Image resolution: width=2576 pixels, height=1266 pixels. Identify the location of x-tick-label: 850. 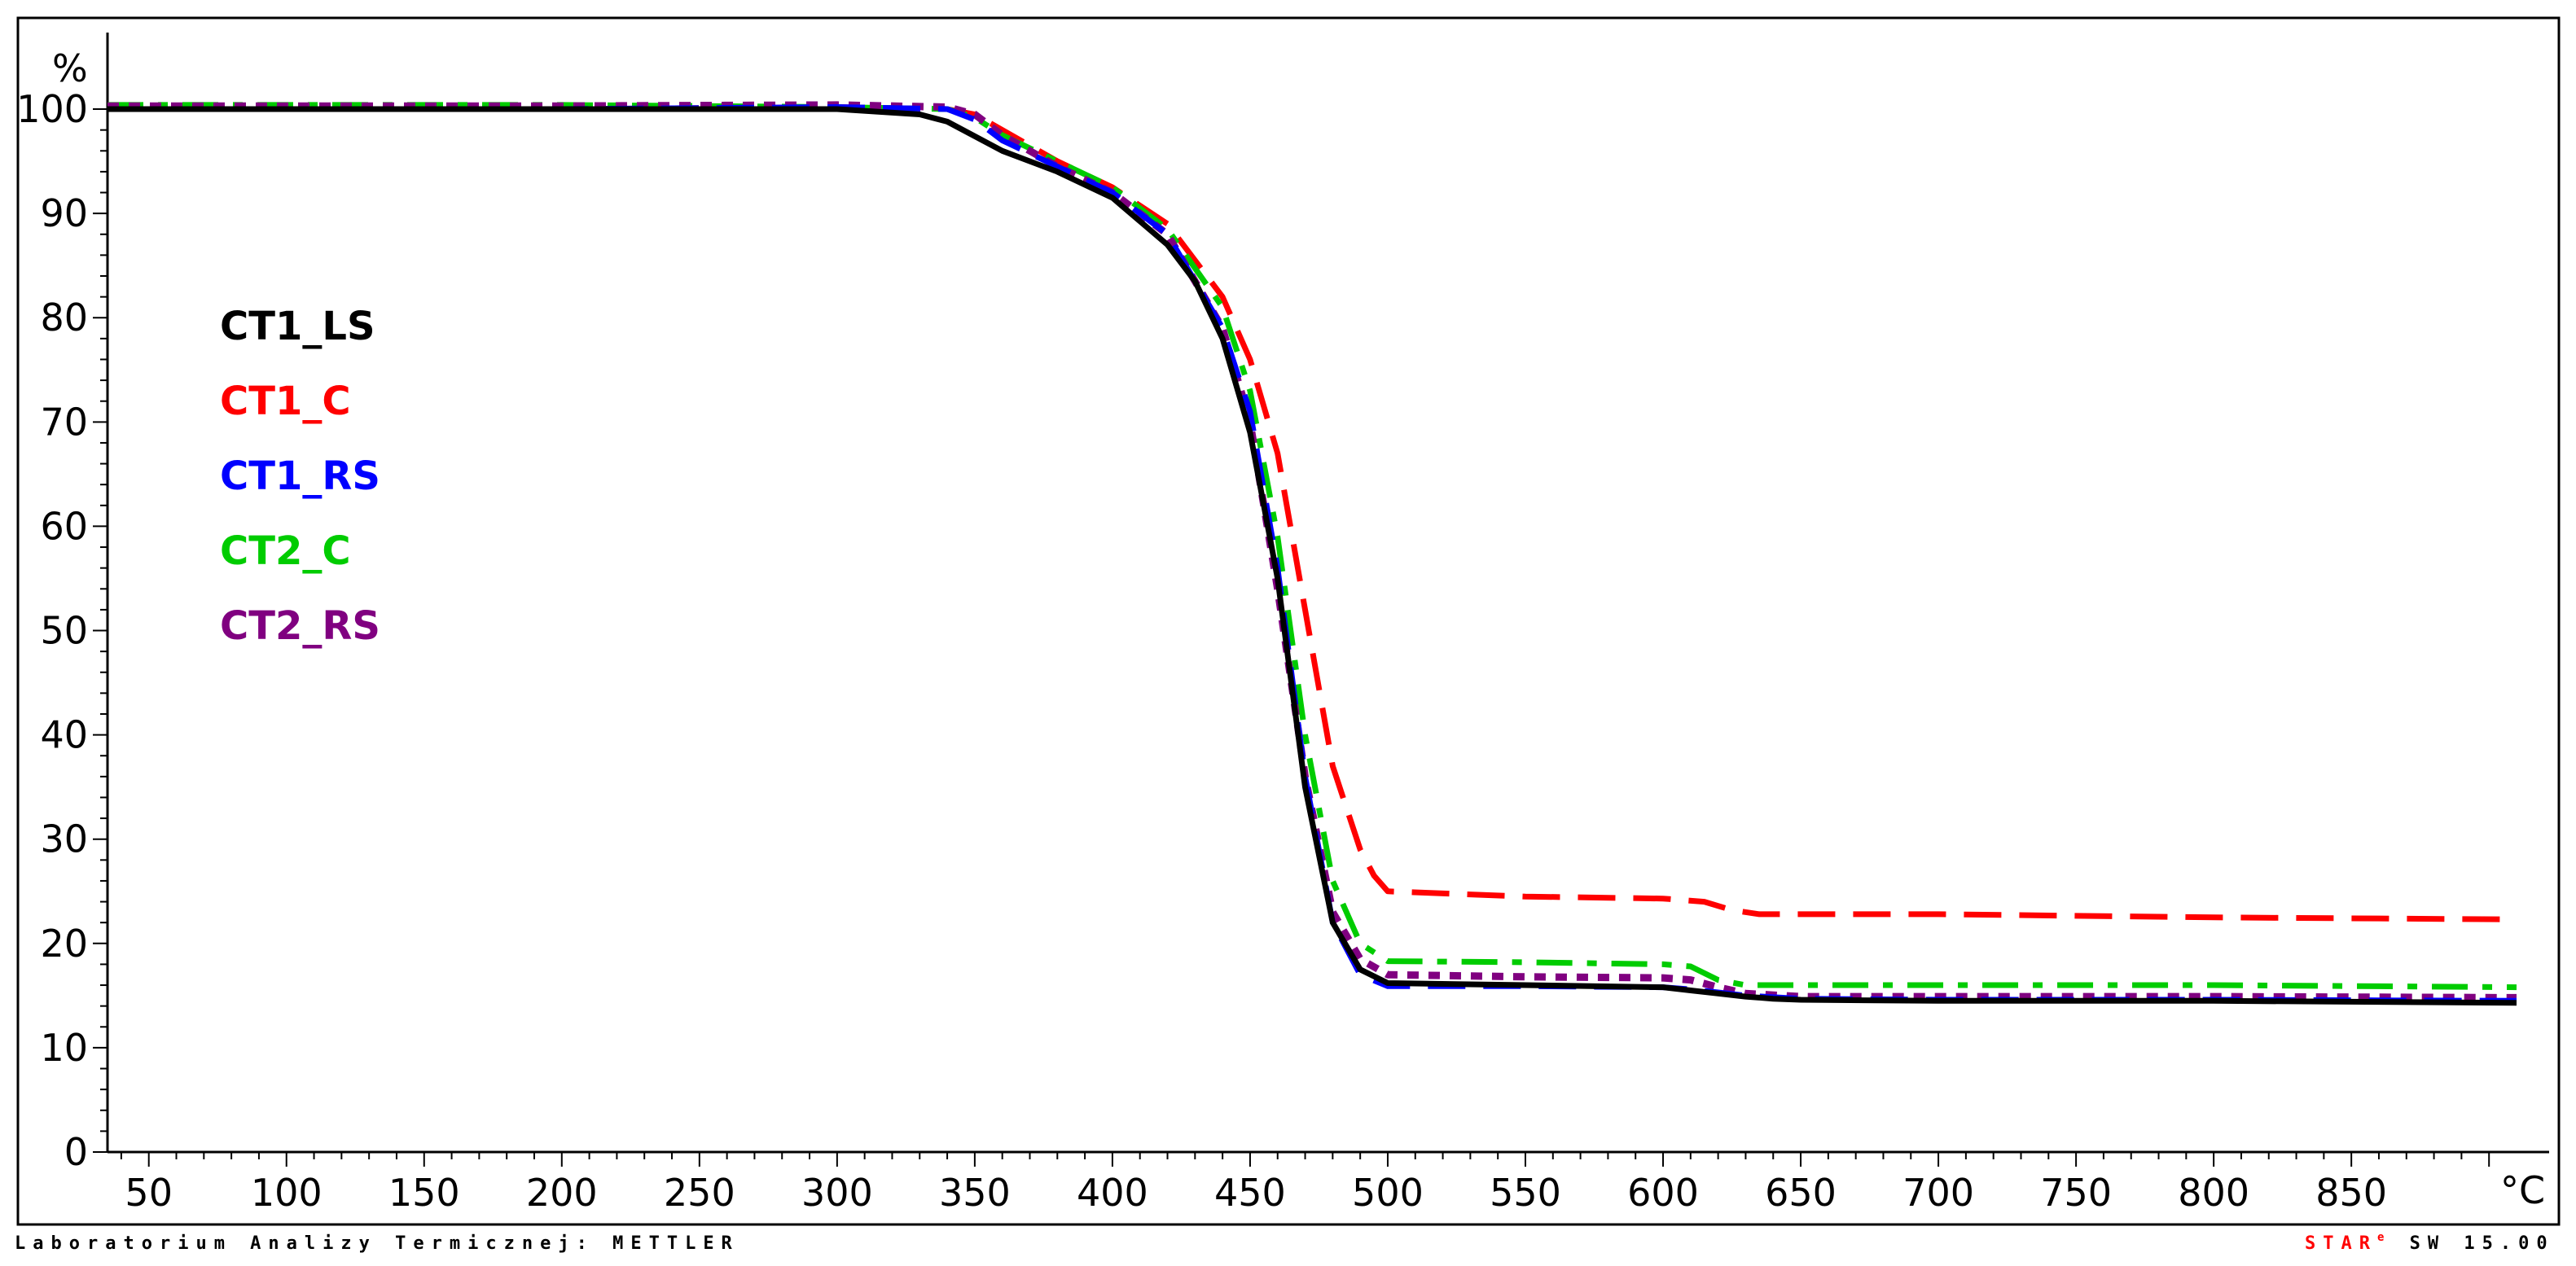
(2351, 1193).